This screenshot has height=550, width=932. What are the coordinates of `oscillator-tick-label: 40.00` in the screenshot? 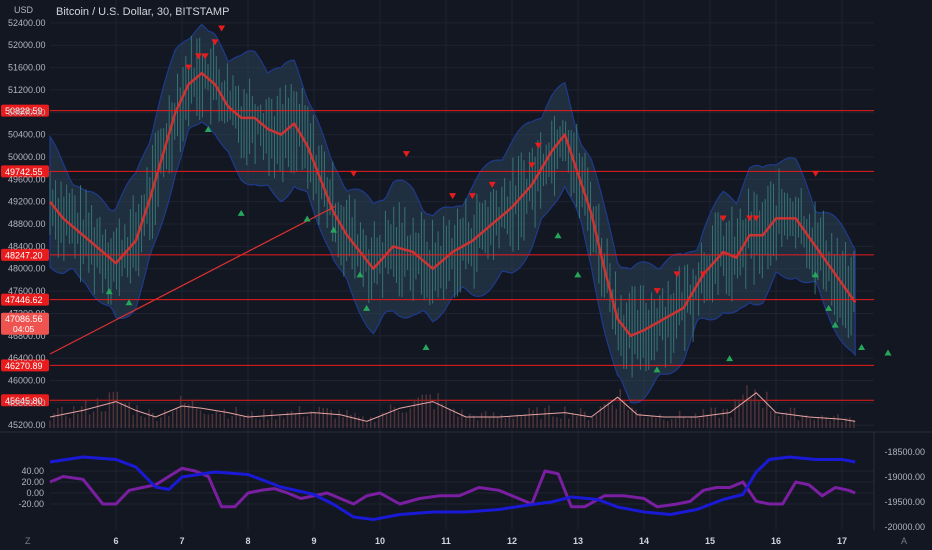 It's located at (32, 471).